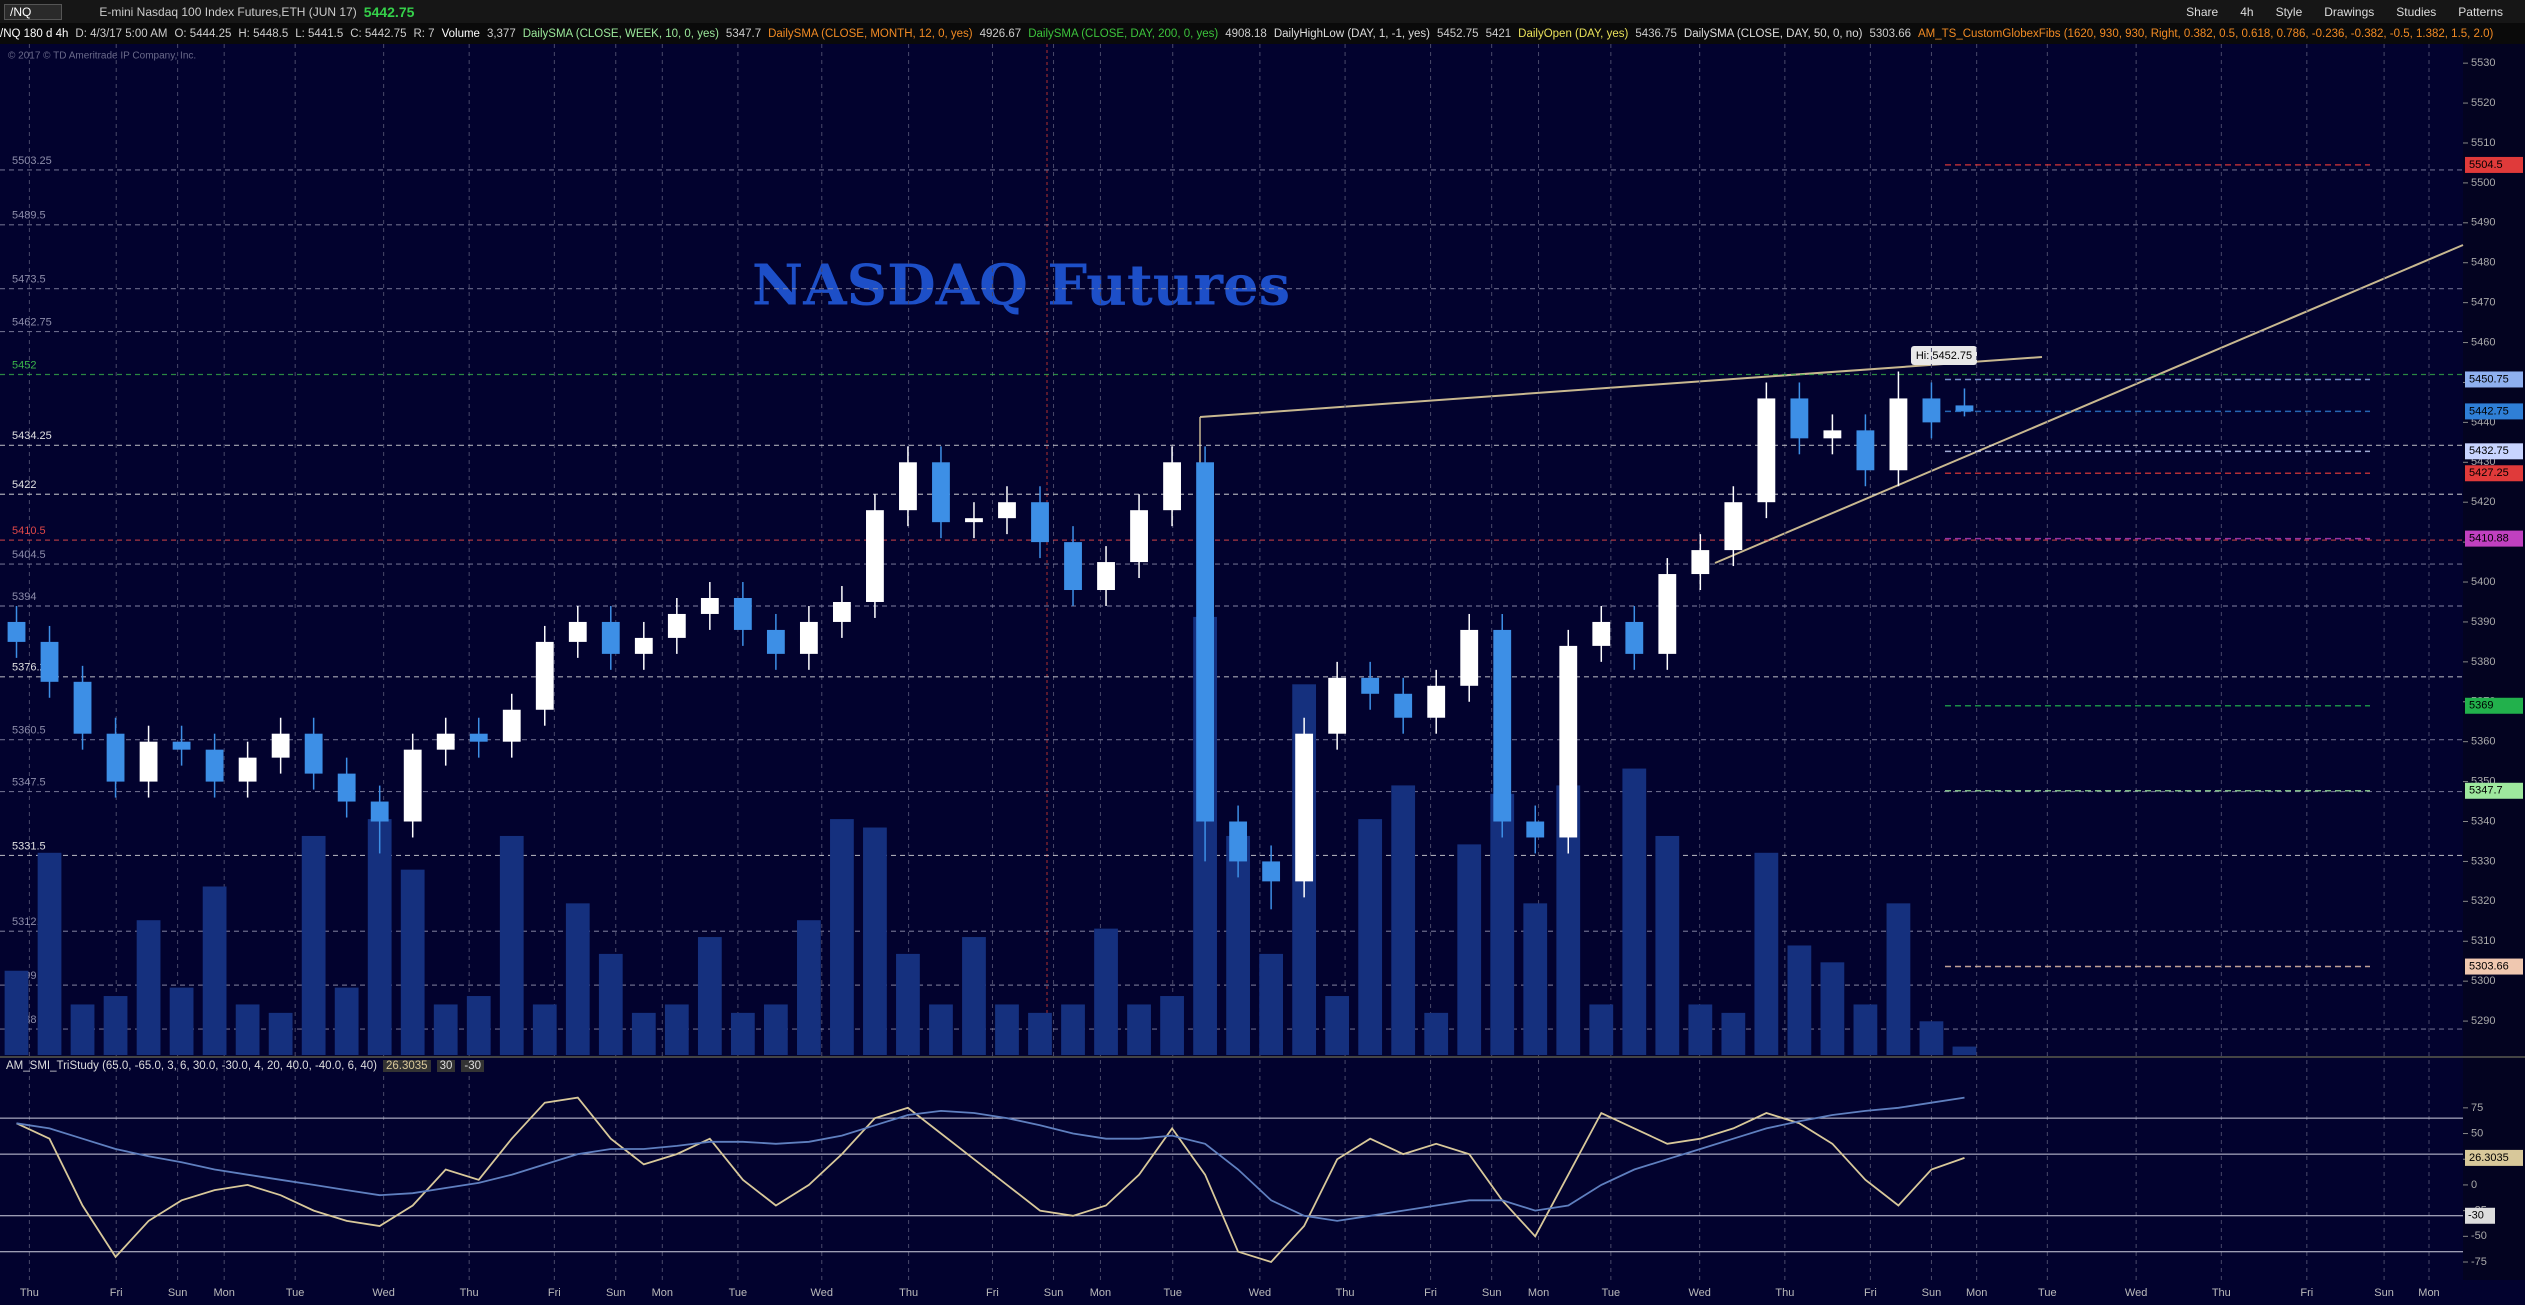 The width and height of the screenshot is (2525, 1305). I want to click on level-label: 5360.5, so click(29, 731).